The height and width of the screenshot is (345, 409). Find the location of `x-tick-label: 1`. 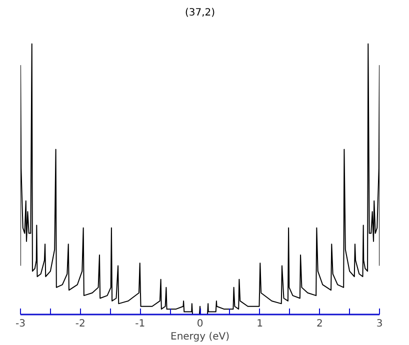

x-tick-label: 1 is located at coordinates (260, 324).